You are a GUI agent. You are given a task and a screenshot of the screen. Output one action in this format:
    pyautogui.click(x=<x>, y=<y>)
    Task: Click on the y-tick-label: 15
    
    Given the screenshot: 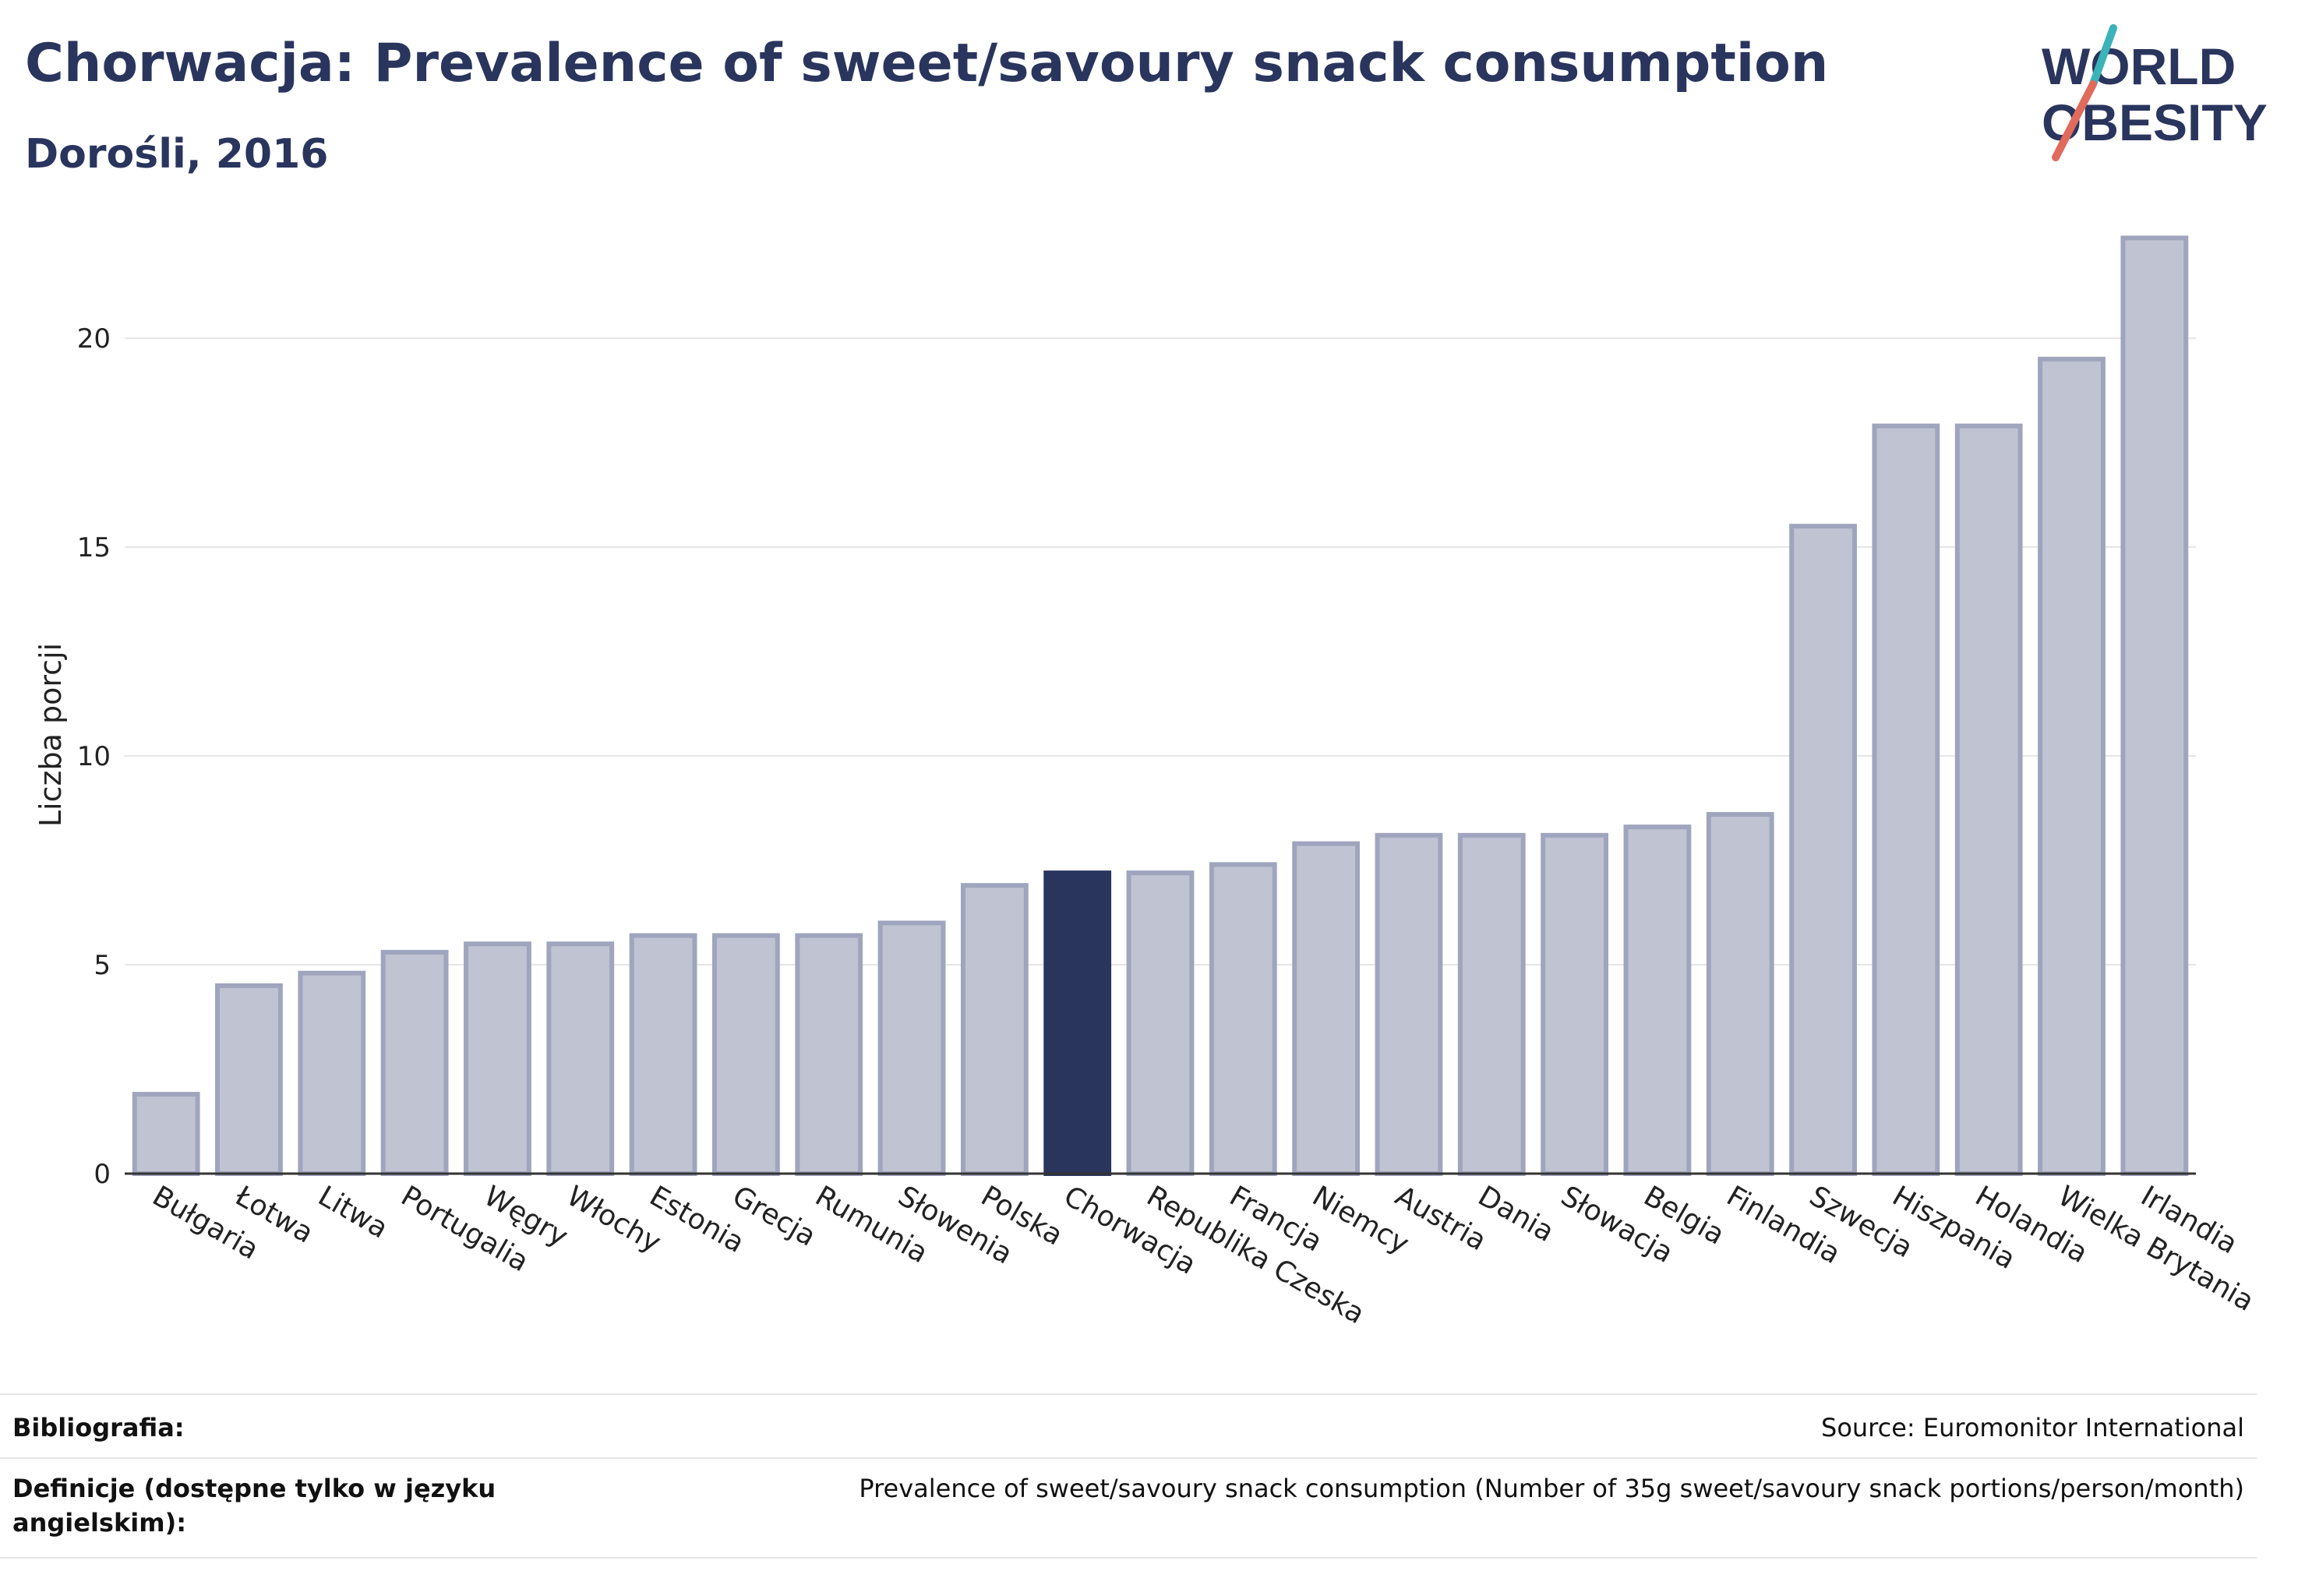 What is the action you would take?
    pyautogui.click(x=94, y=547)
    